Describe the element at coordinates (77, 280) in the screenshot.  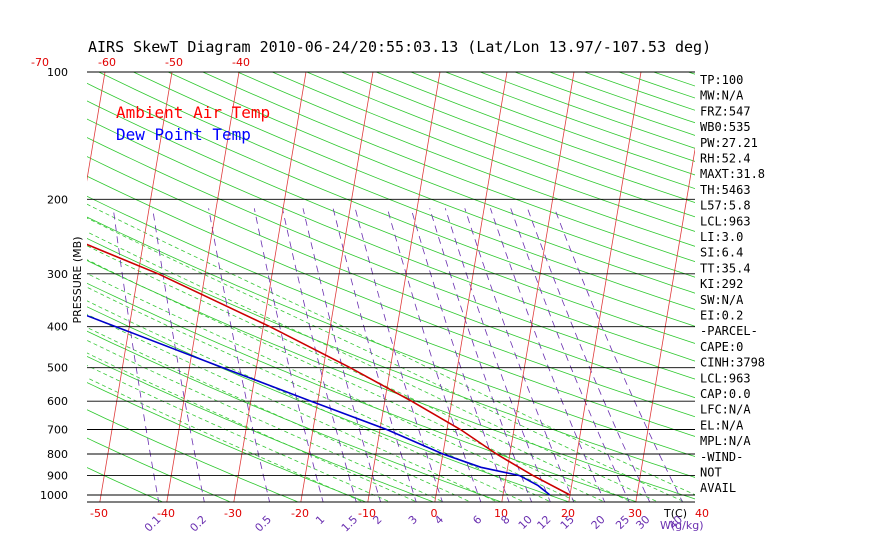
I see `y-axis-label: PRESSURE (MB)` at that location.